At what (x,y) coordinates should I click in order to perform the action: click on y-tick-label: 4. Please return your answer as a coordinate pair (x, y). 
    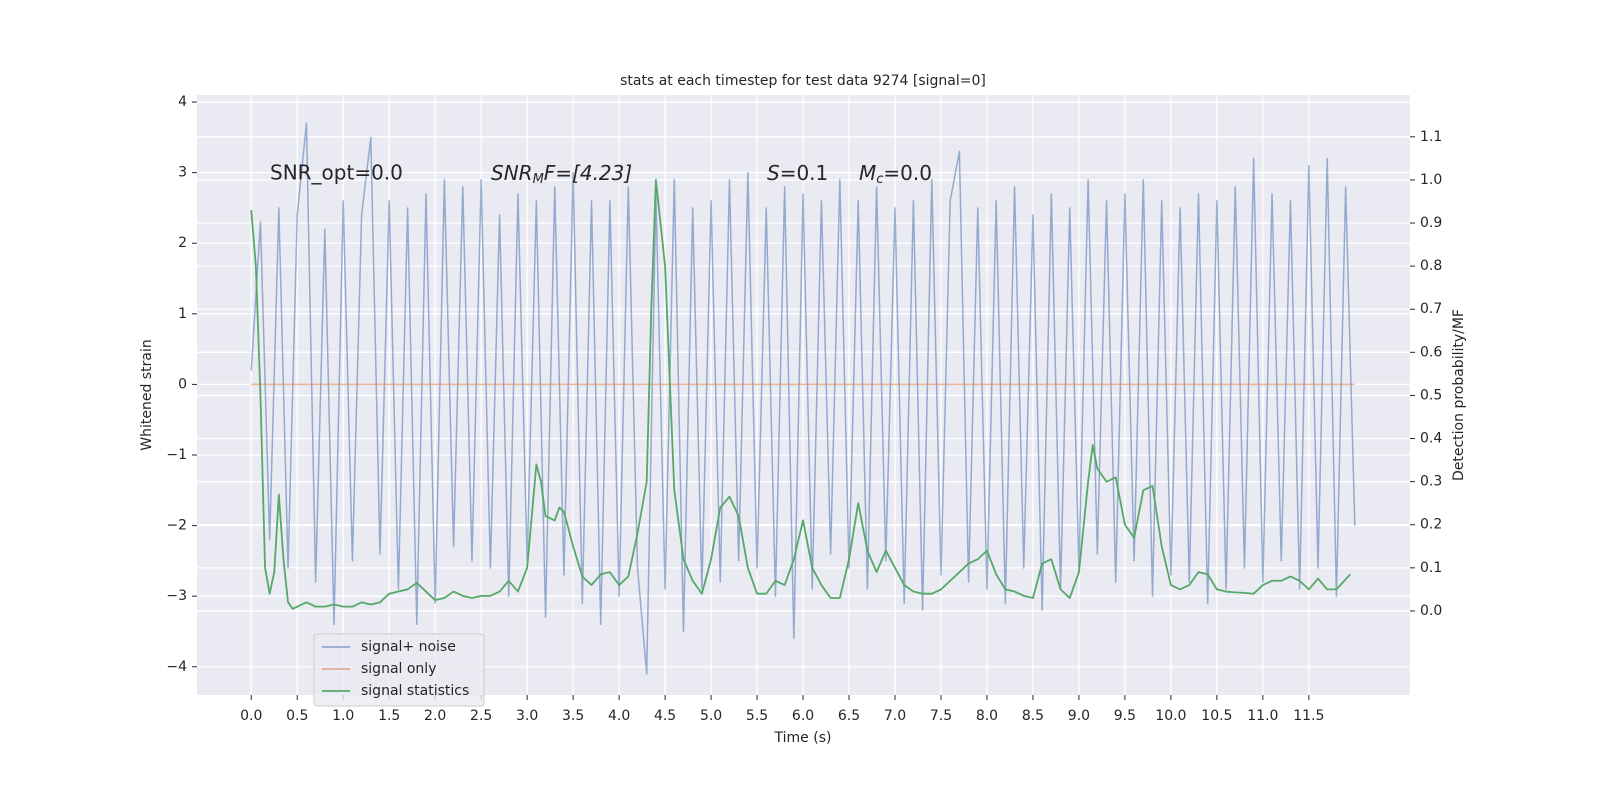
    Looking at the image, I should click on (182, 102).